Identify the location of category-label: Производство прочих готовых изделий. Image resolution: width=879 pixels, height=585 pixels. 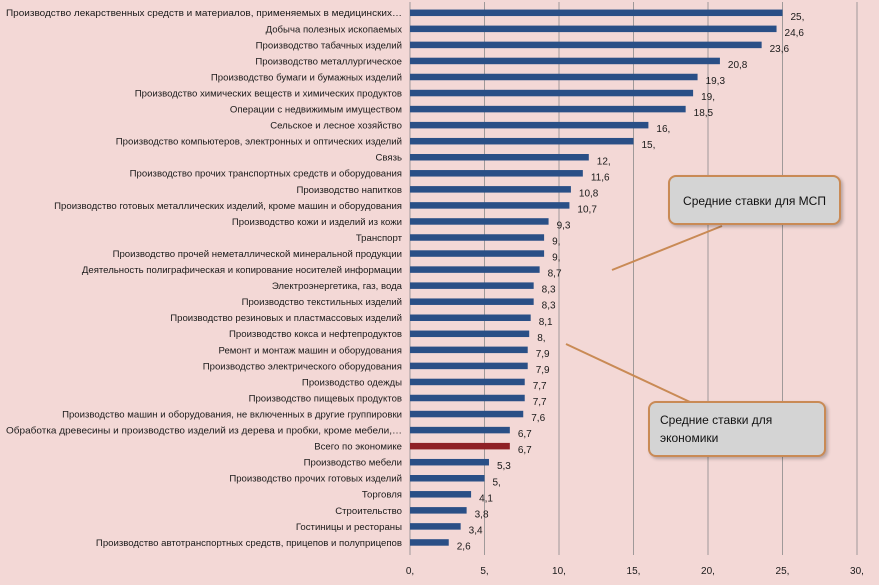
(315, 479).